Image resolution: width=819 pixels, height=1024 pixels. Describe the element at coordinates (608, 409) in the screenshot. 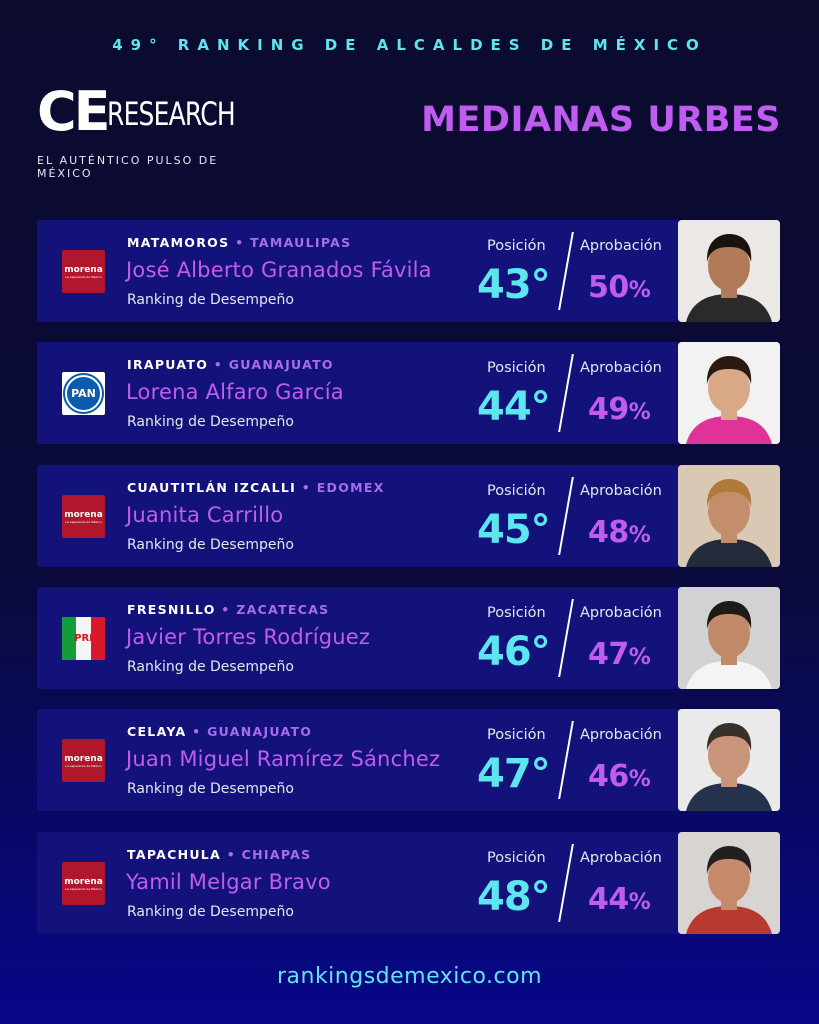

I see `approval-number: 49` at that location.